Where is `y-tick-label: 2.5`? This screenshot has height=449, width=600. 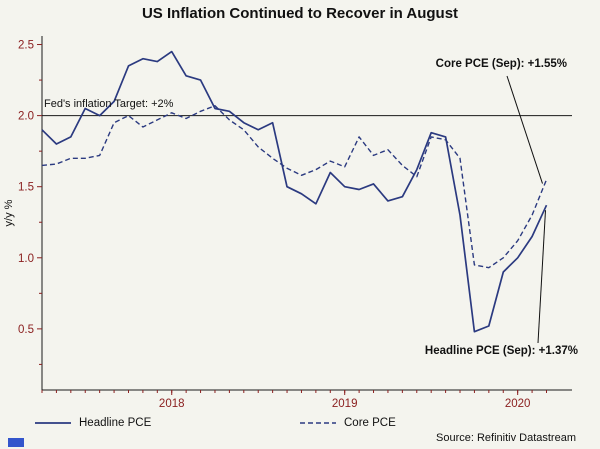 y-tick-label: 2.5 is located at coordinates (26, 46).